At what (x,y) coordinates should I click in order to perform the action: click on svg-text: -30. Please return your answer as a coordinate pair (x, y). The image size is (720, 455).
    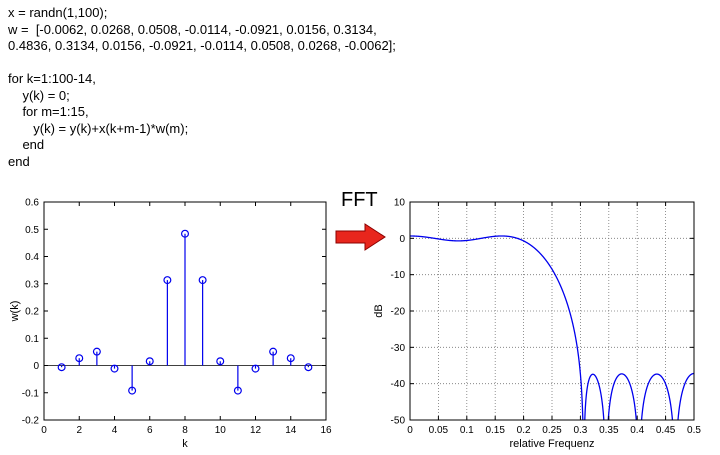
    Looking at the image, I should click on (398, 348).